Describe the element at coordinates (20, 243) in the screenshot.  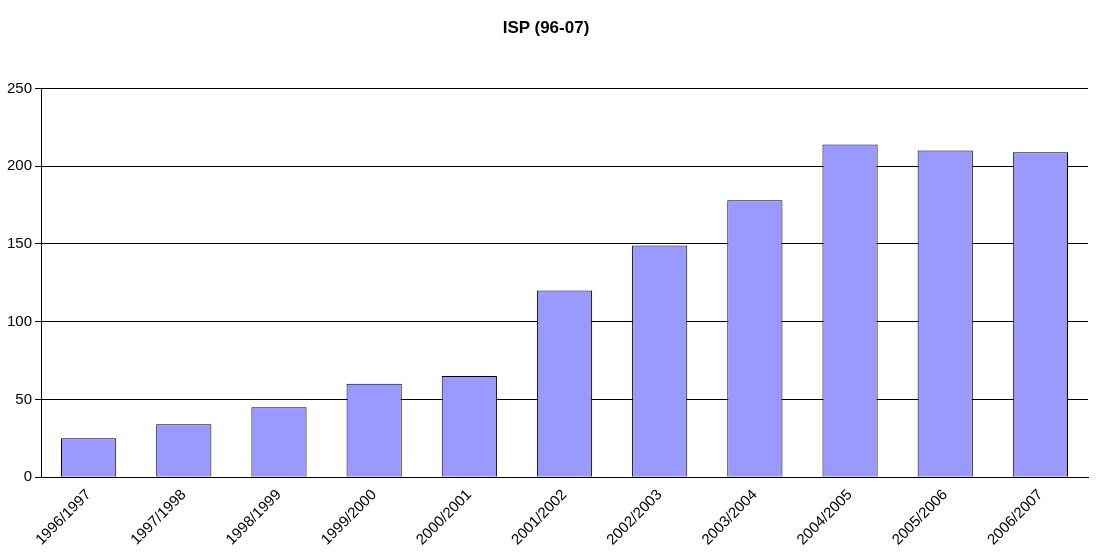
I see `y-tick-label: 150` at that location.